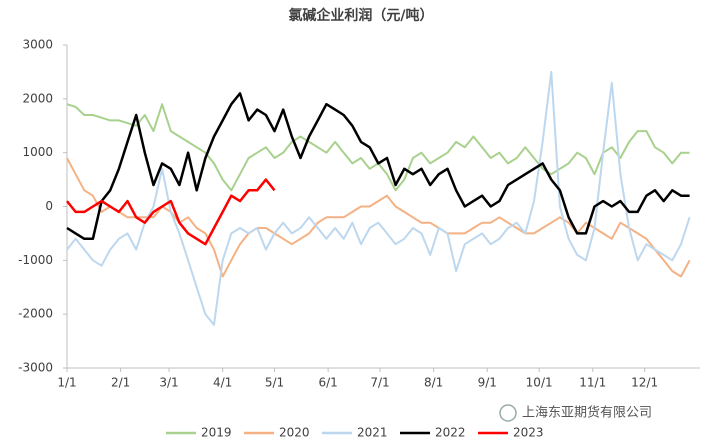 This screenshot has width=721, height=447. I want to click on y-tick-label: 3000, so click(37, 45).